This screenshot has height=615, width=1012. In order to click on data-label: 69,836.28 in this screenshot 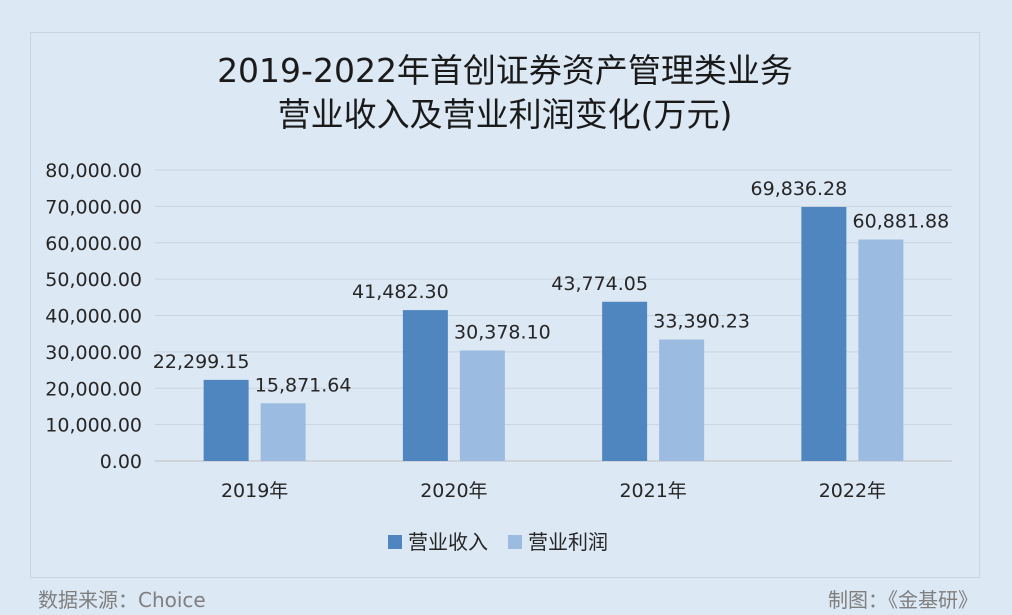, I will do `click(799, 189)`.